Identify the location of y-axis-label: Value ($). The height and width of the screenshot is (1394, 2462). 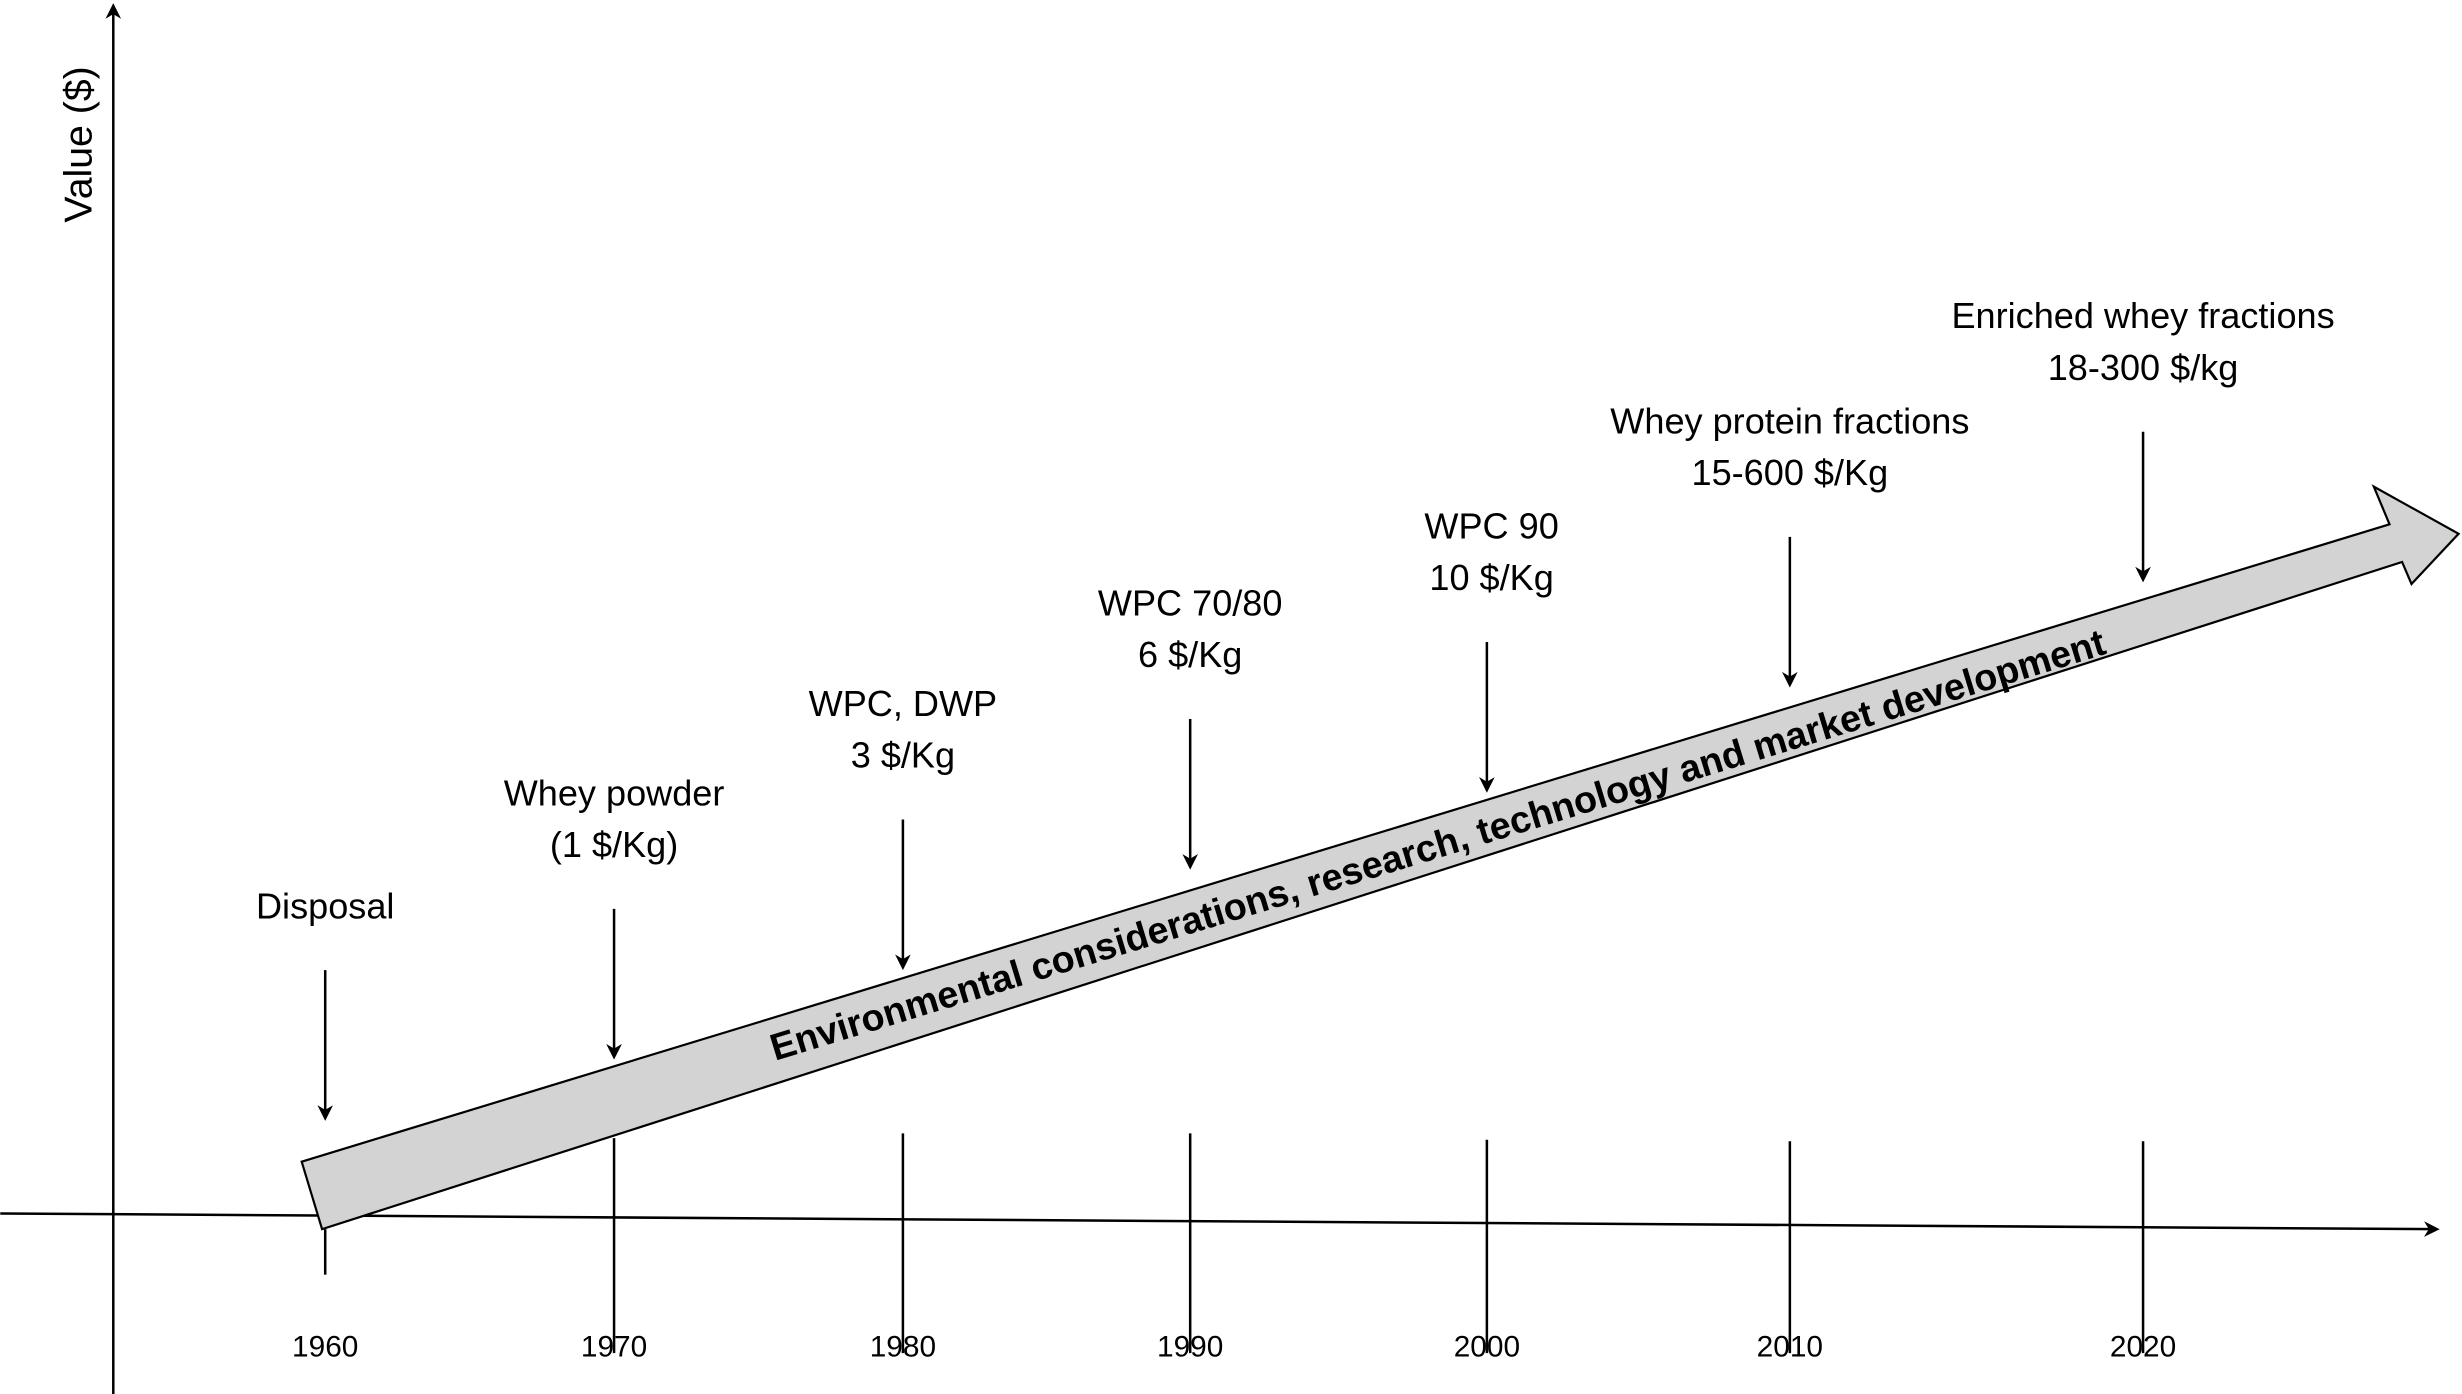
(78, 144).